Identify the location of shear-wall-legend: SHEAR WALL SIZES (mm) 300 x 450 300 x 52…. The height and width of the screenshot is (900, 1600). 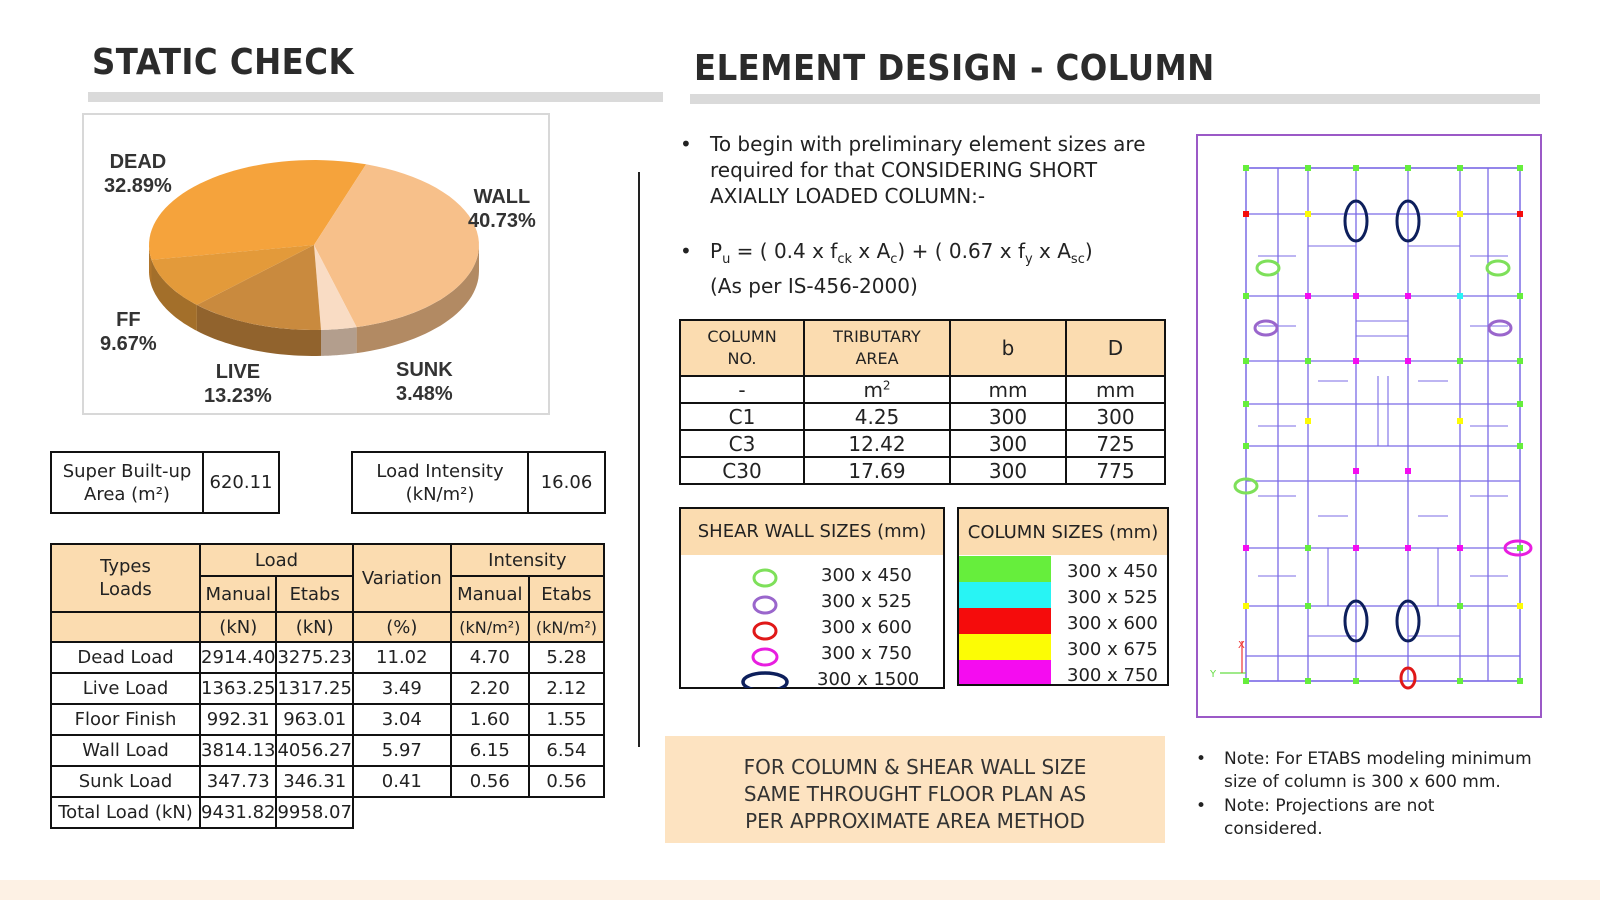
(812, 598).